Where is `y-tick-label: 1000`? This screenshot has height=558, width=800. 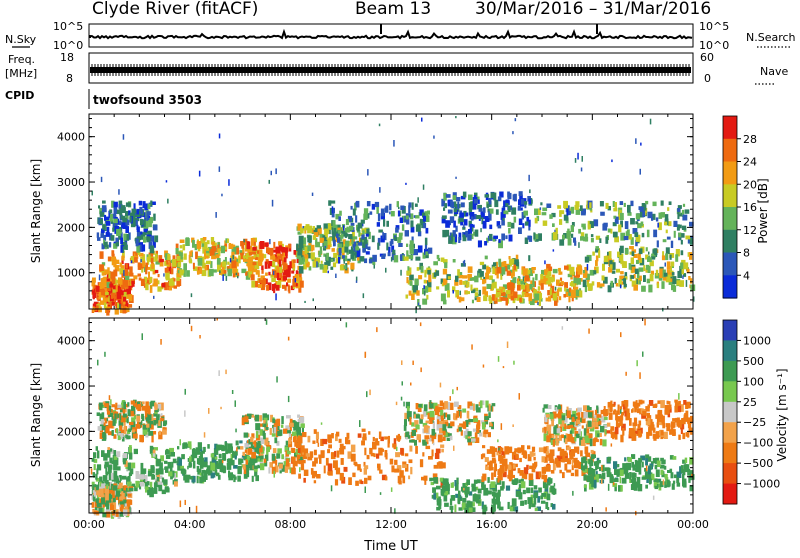
y-tick-label: 1000 is located at coordinates (71, 273).